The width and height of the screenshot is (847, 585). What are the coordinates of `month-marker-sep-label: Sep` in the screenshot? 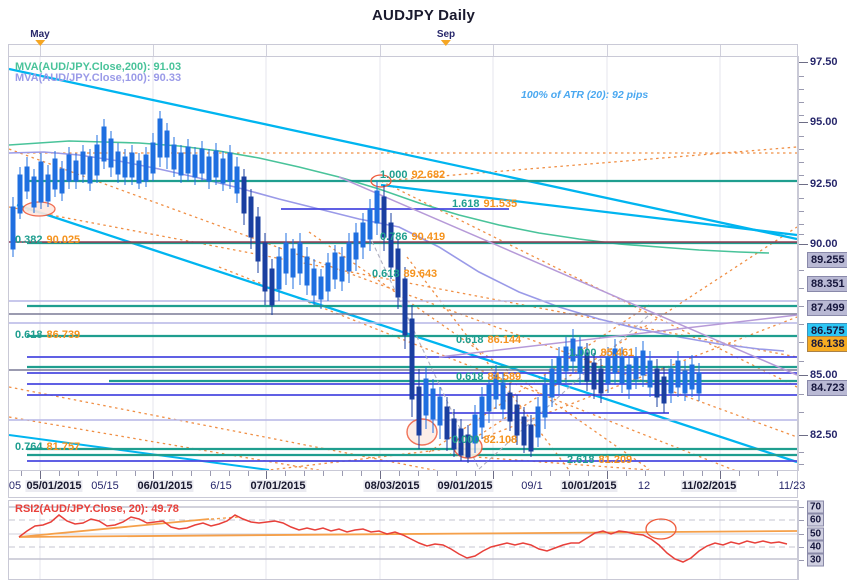 It's located at (446, 34).